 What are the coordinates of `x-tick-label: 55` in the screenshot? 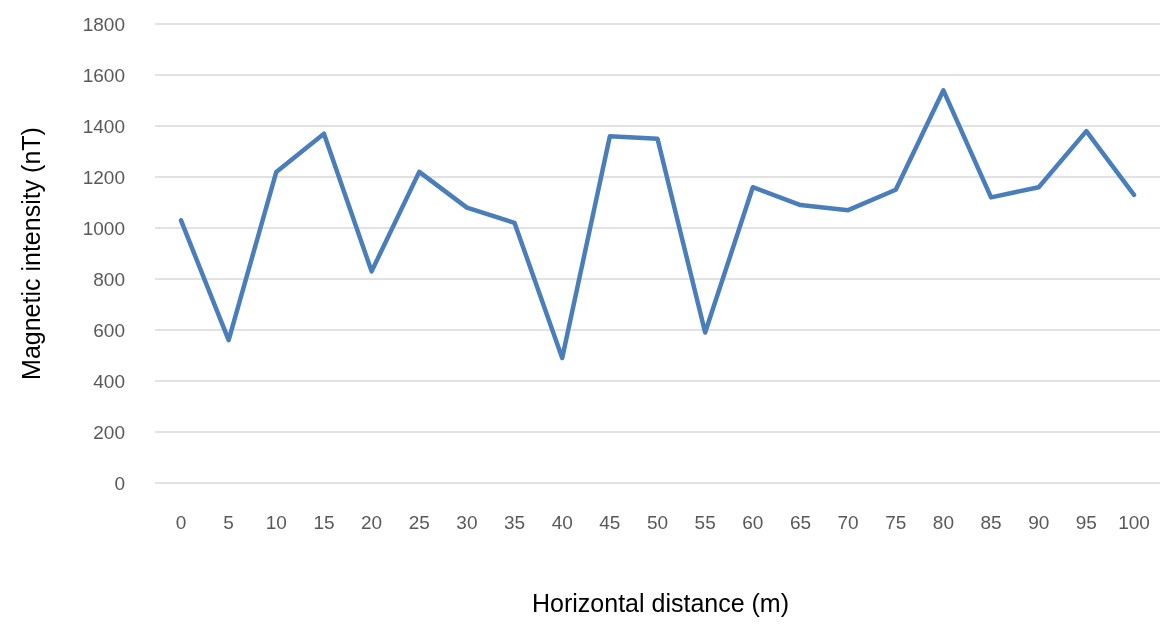 It's located at (705, 522).